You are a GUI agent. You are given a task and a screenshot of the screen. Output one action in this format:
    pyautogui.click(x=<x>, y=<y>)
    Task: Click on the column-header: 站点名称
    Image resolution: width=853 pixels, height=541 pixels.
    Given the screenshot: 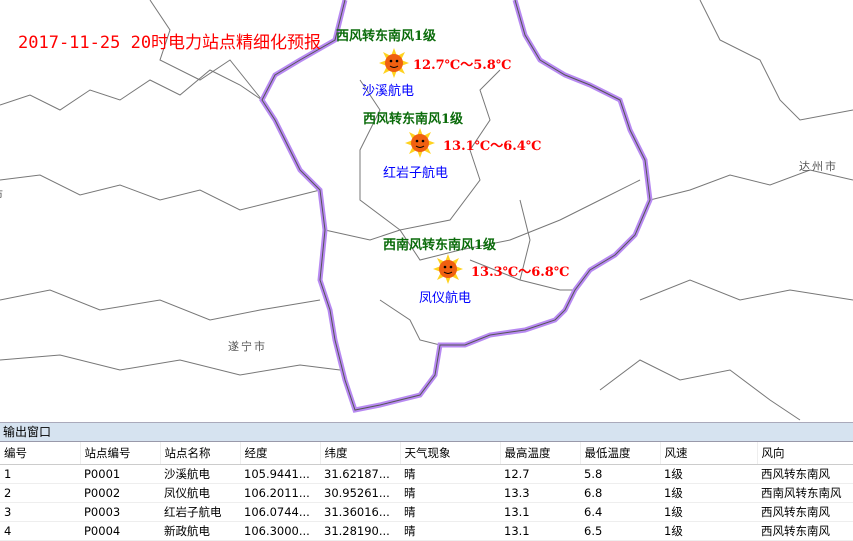 What is the action you would take?
    pyautogui.click(x=200, y=453)
    